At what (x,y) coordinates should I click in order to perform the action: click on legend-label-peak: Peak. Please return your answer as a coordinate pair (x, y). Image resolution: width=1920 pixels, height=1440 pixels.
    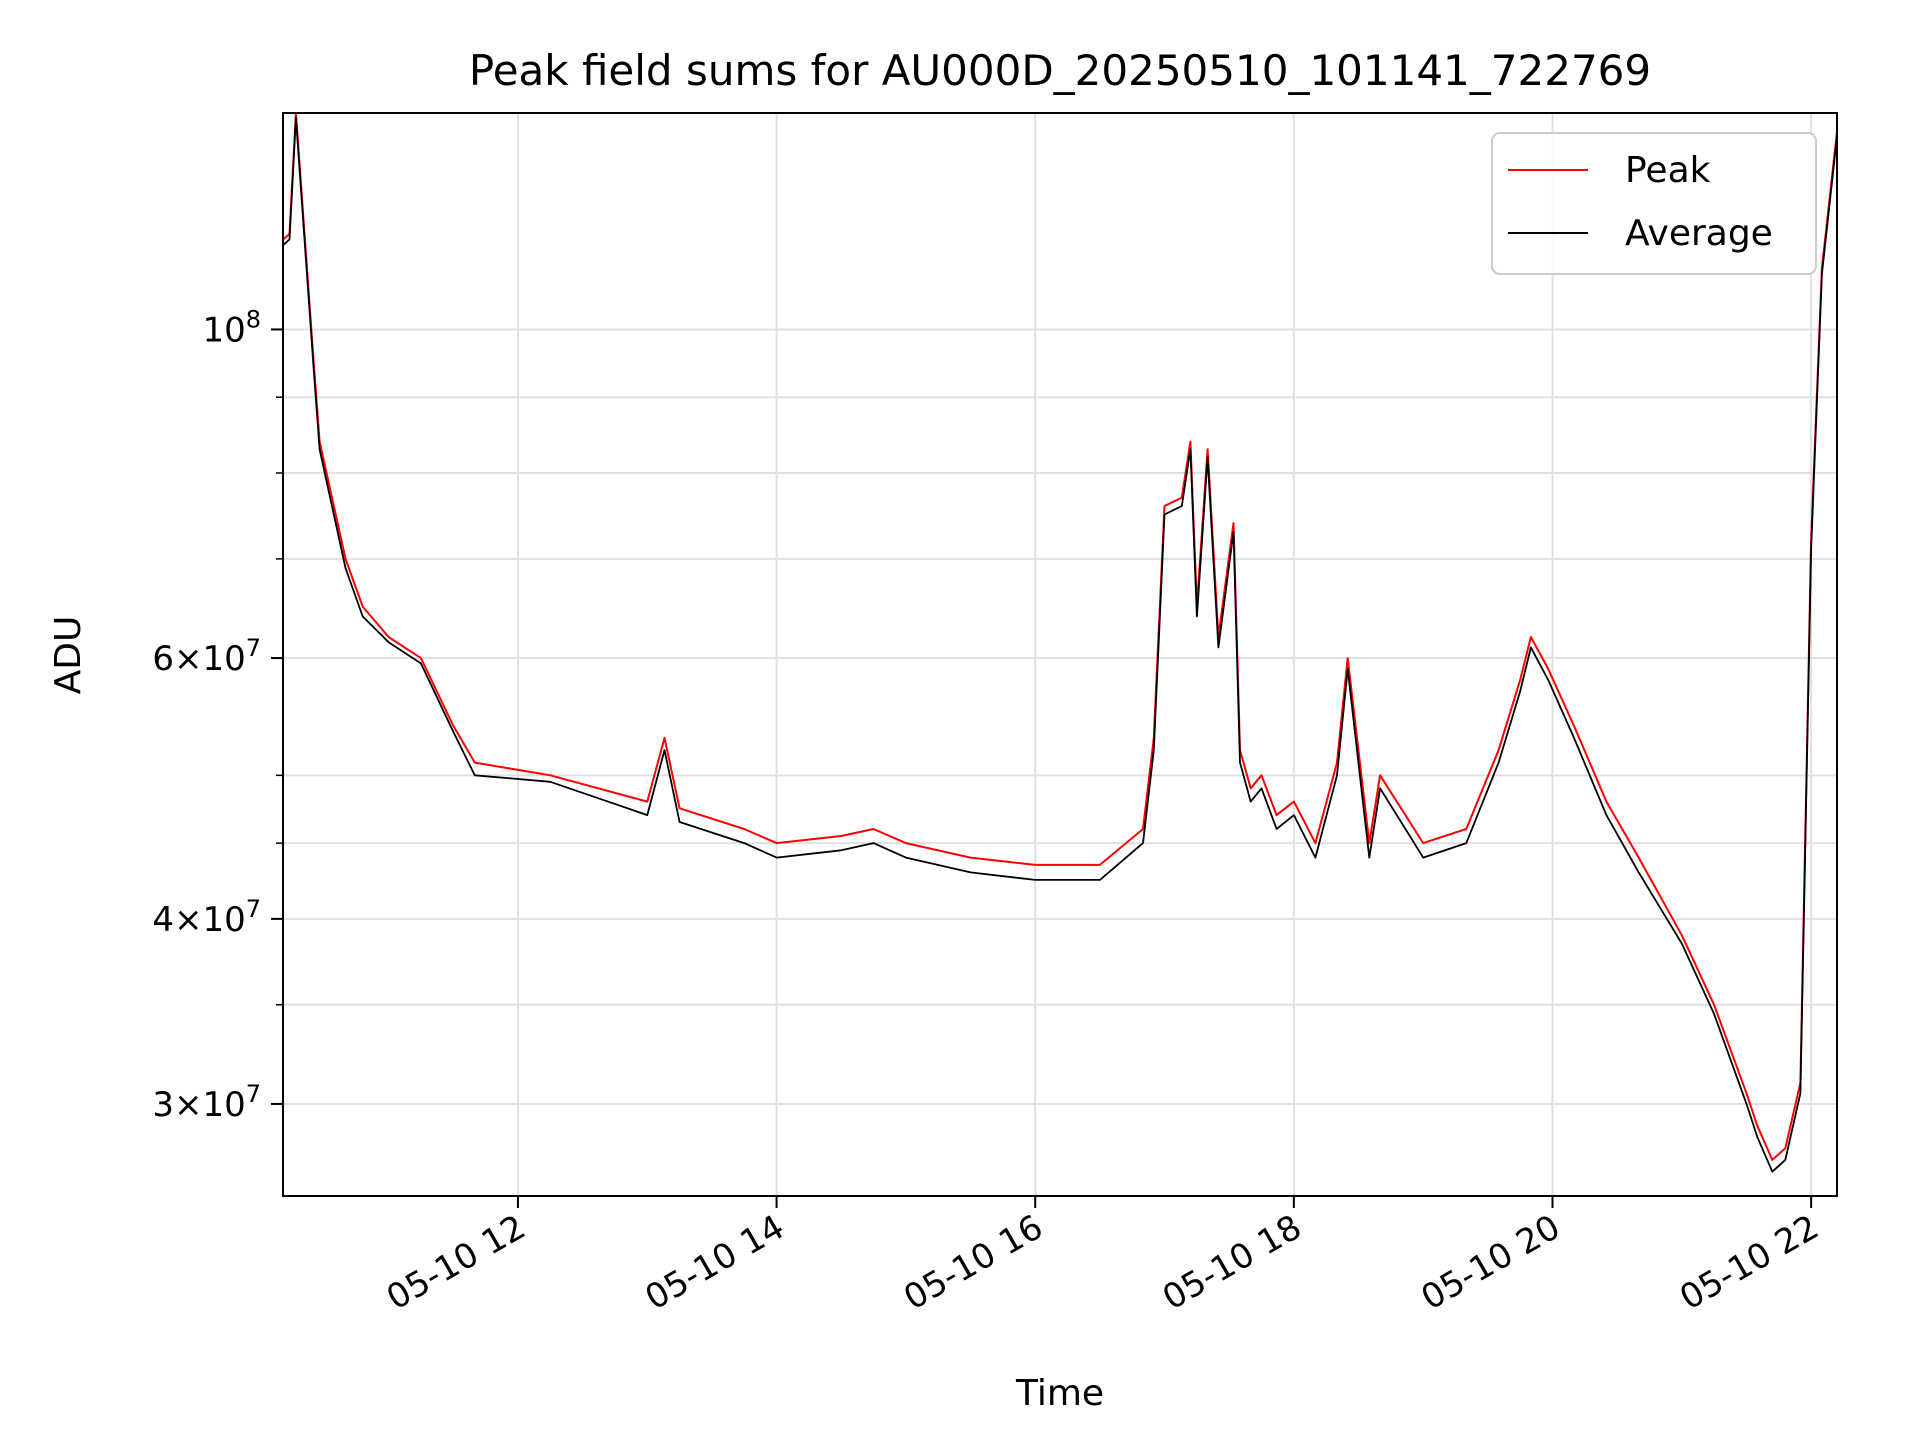
    Looking at the image, I should click on (1668, 170).